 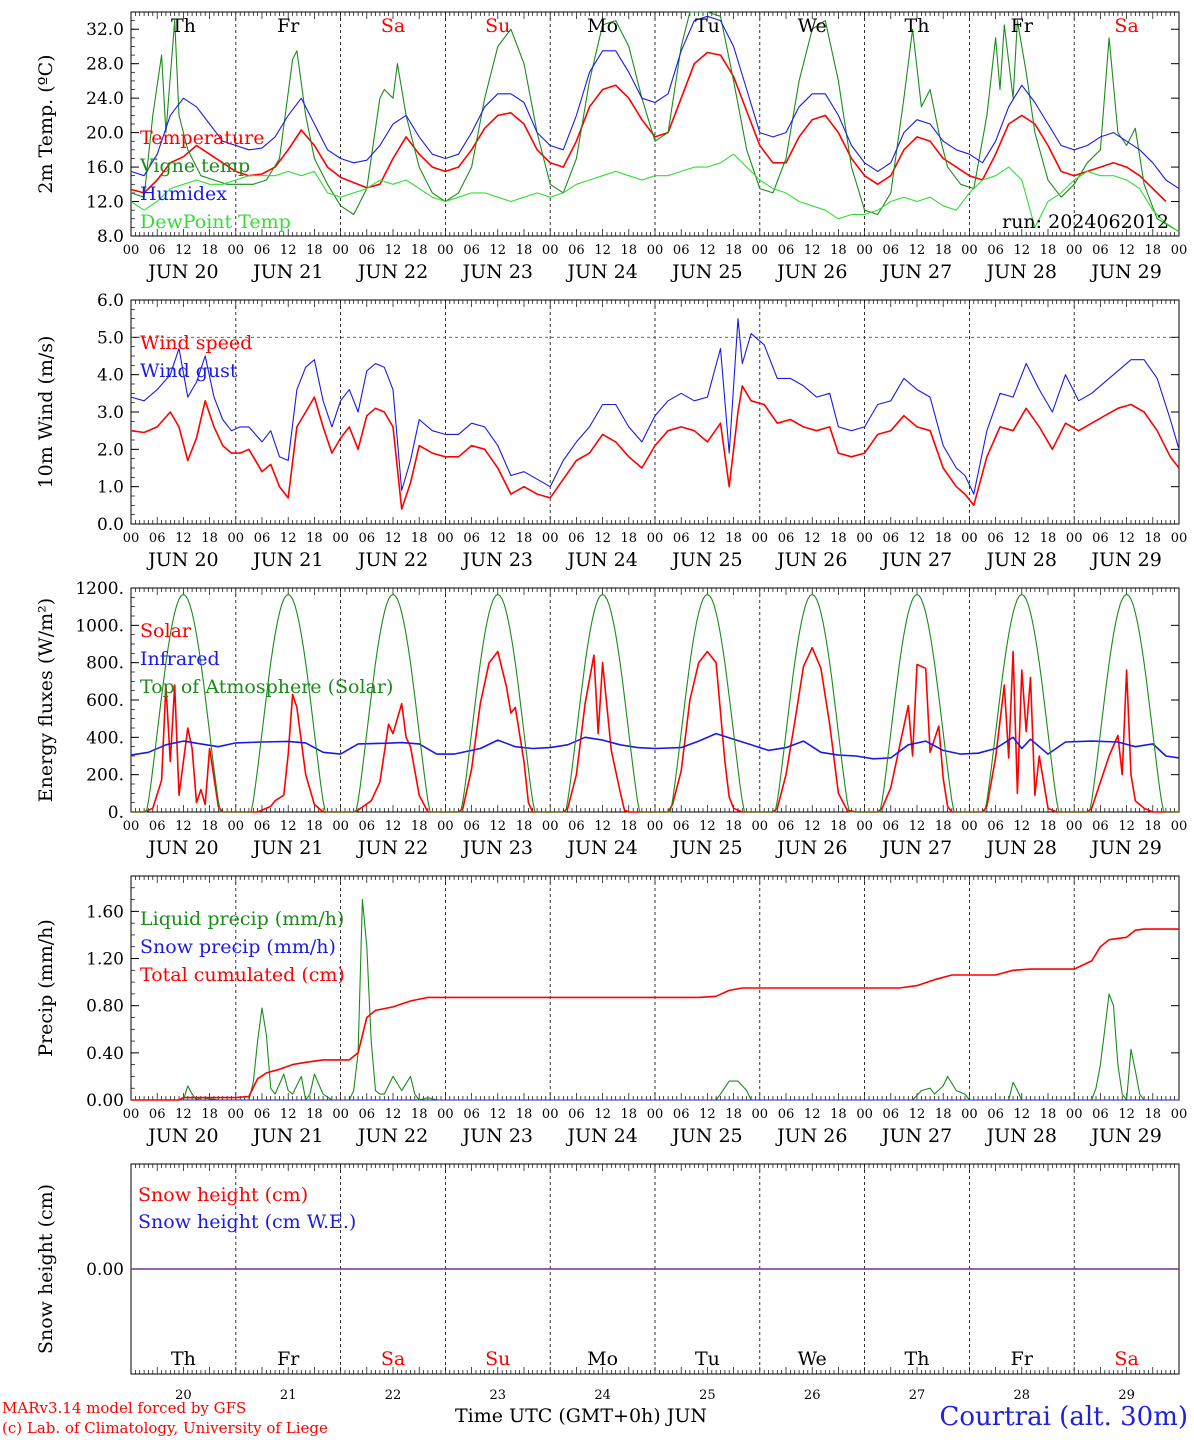 What do you see at coordinates (46, 988) in the screenshot?
I see `y-axis-title: Precip (mm/h)` at bounding box center [46, 988].